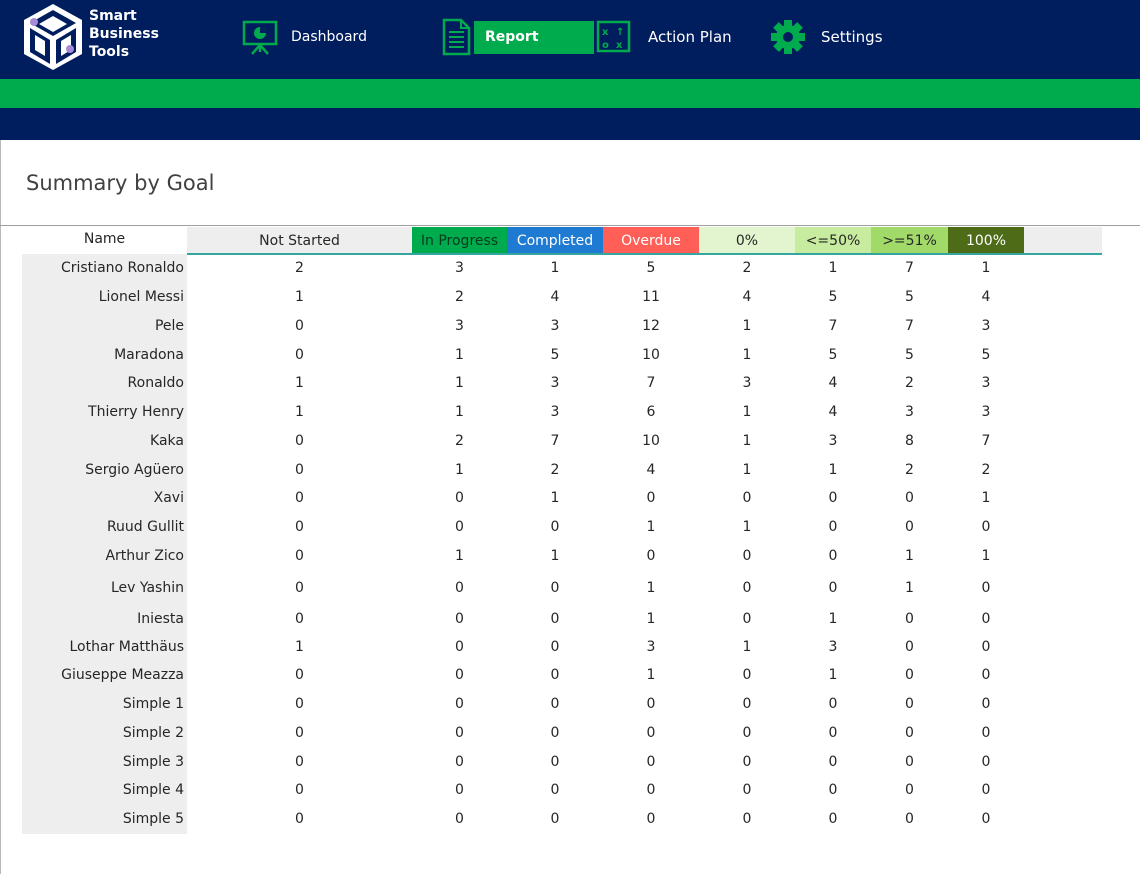 The image size is (1140, 874). What do you see at coordinates (651, 470) in the screenshot?
I see `cell-ov: 4` at bounding box center [651, 470].